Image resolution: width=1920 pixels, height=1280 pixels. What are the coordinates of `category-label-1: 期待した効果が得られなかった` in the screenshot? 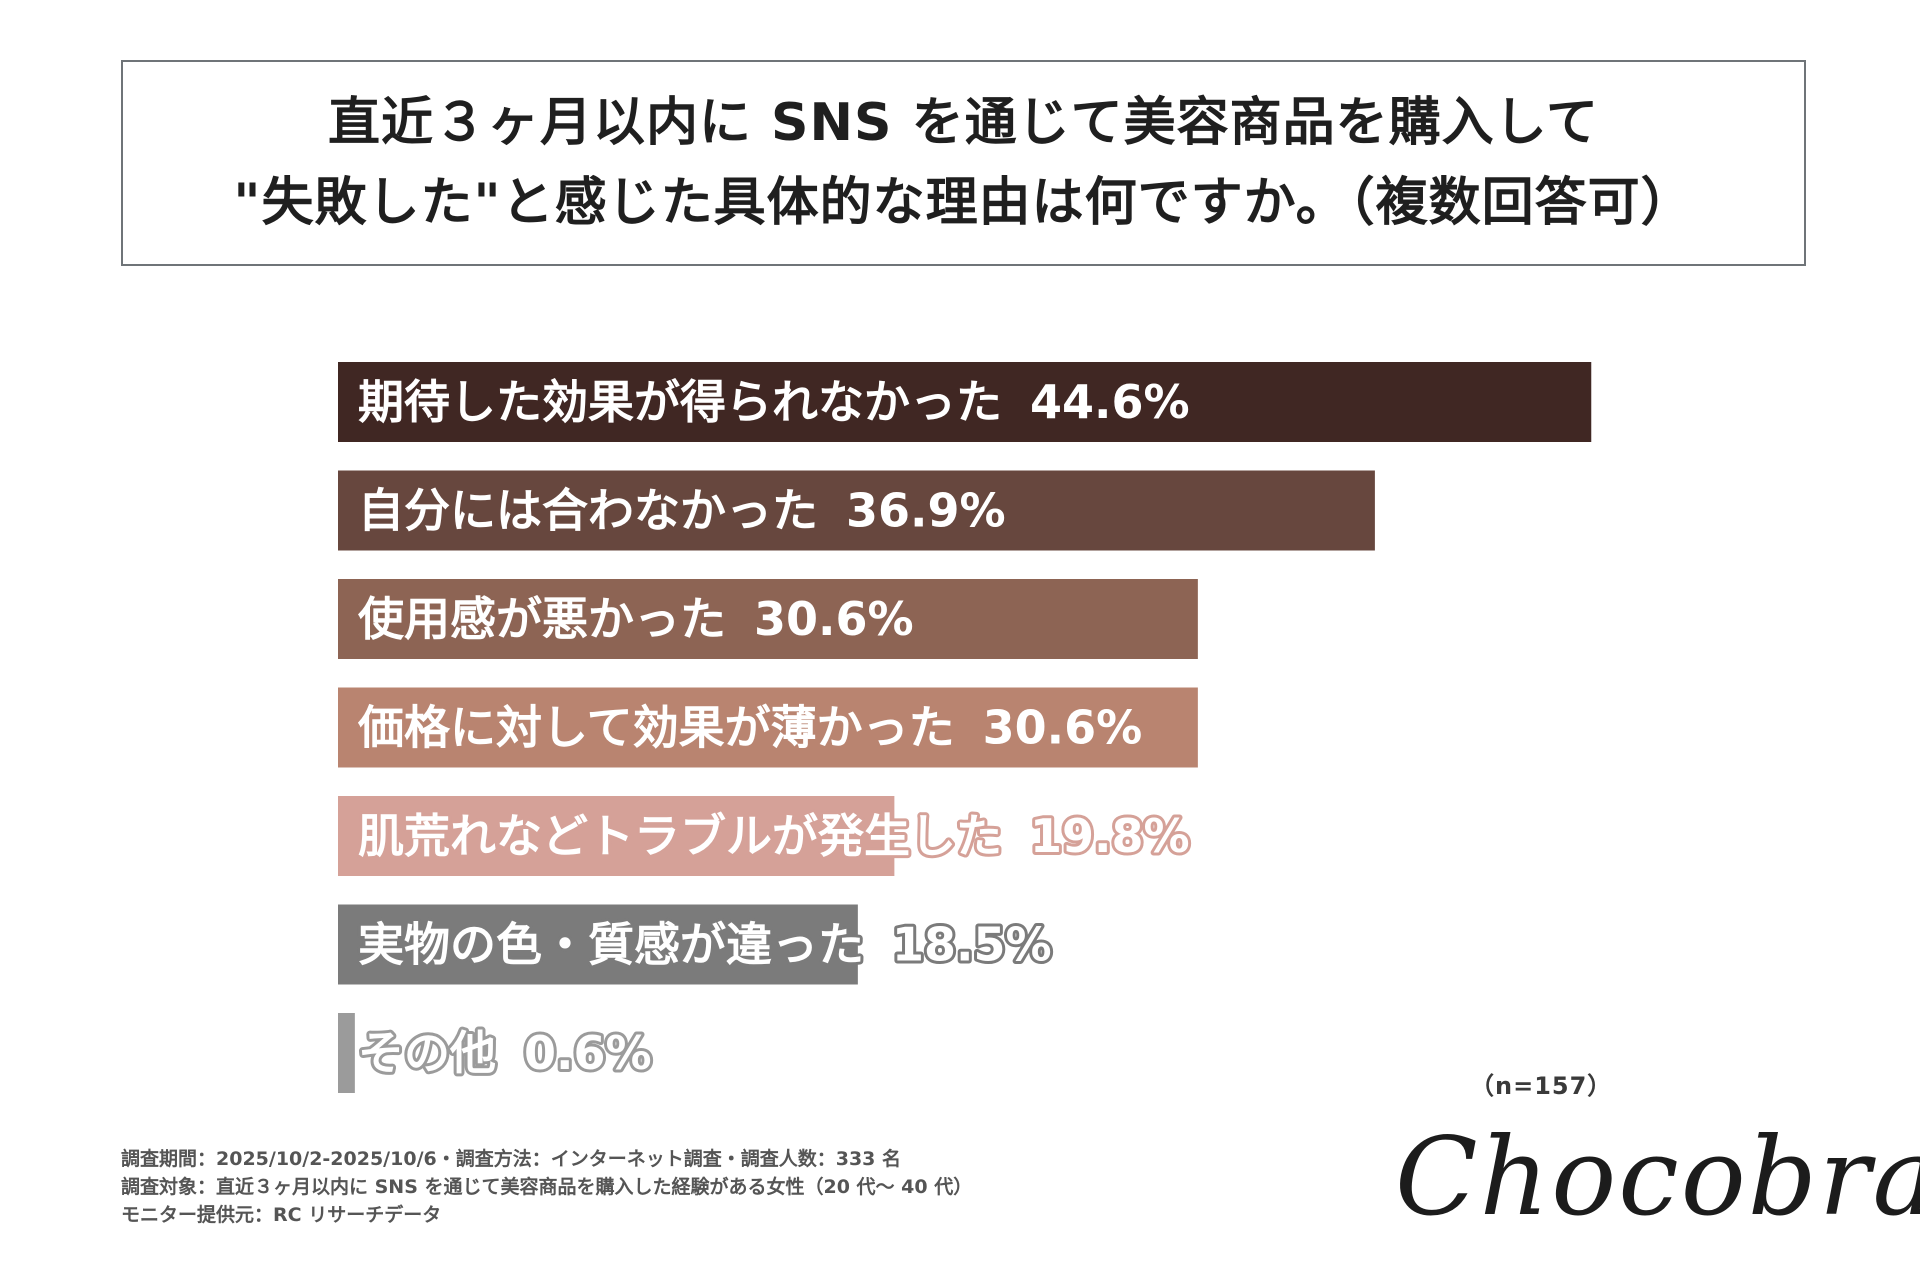 It's located at (680, 402).